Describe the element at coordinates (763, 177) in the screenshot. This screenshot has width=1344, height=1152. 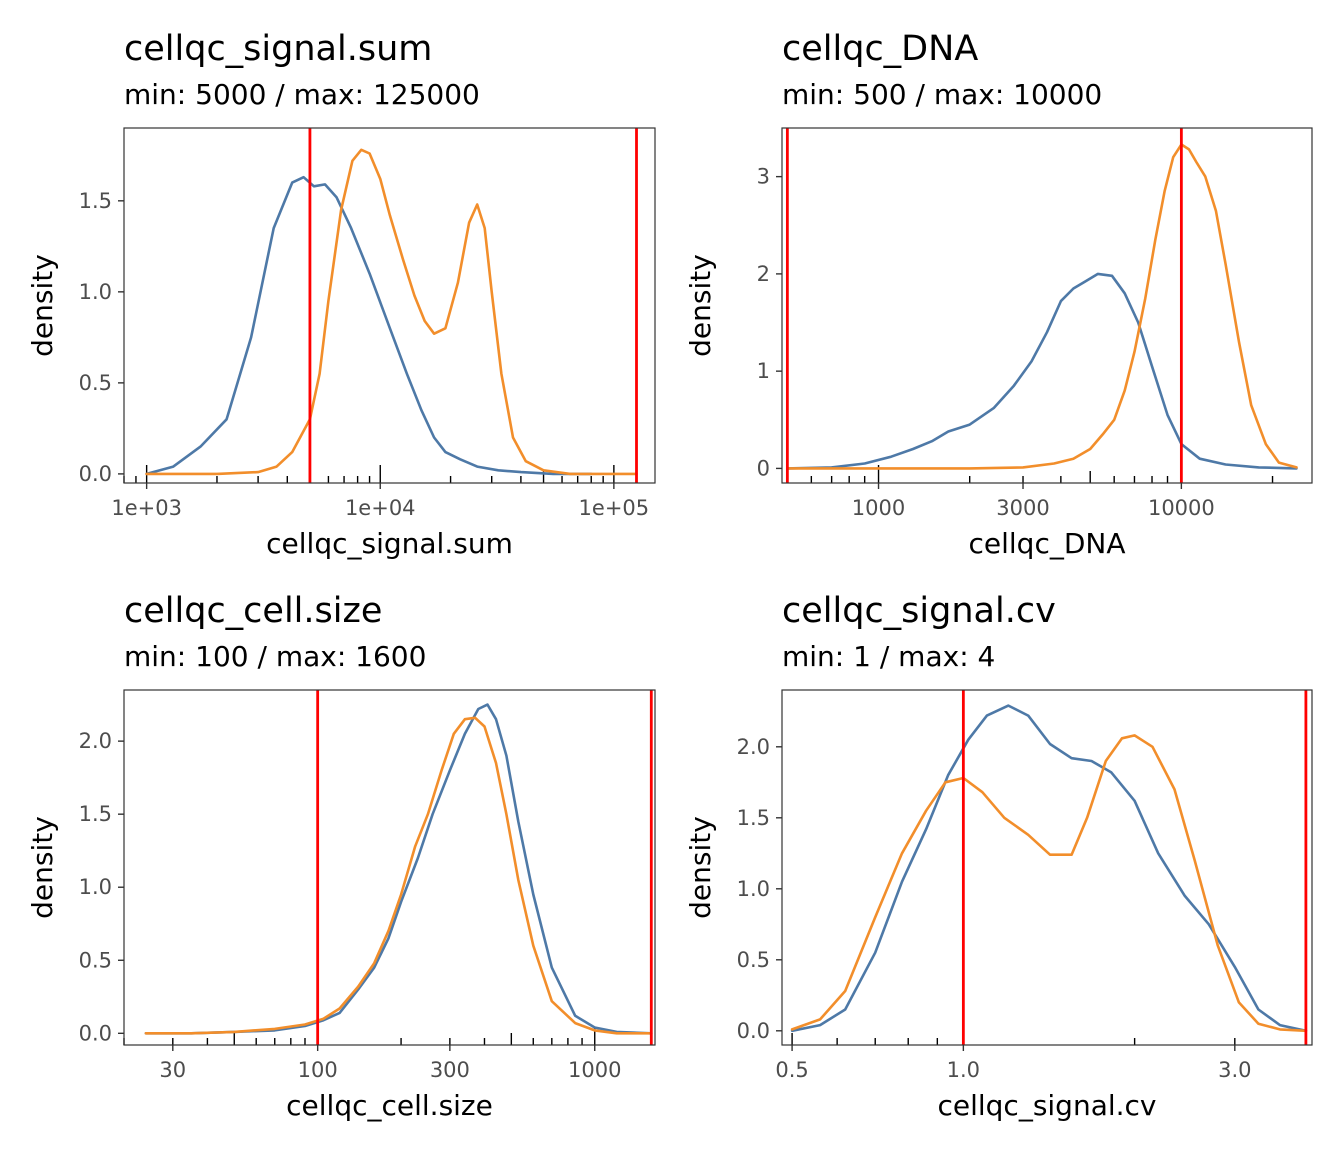
I see `y-tick-label: 3` at that location.